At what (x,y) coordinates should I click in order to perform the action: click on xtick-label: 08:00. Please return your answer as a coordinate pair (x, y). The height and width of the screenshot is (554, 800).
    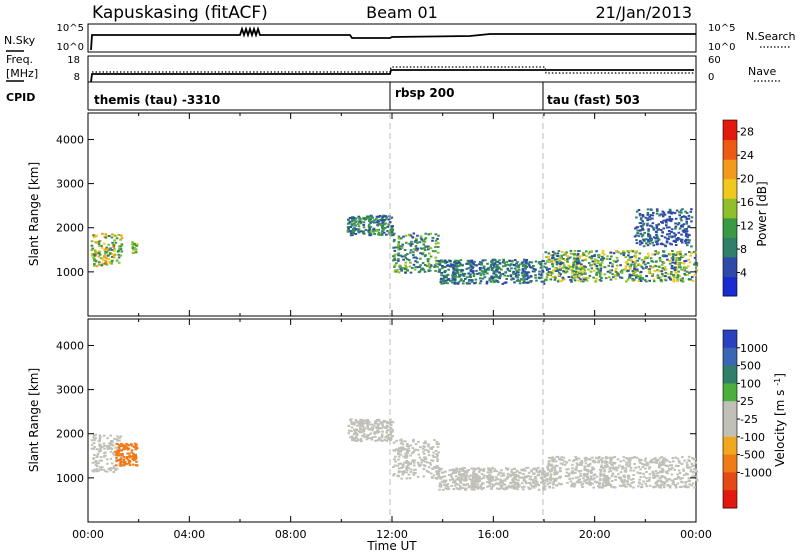
    Looking at the image, I should click on (291, 534).